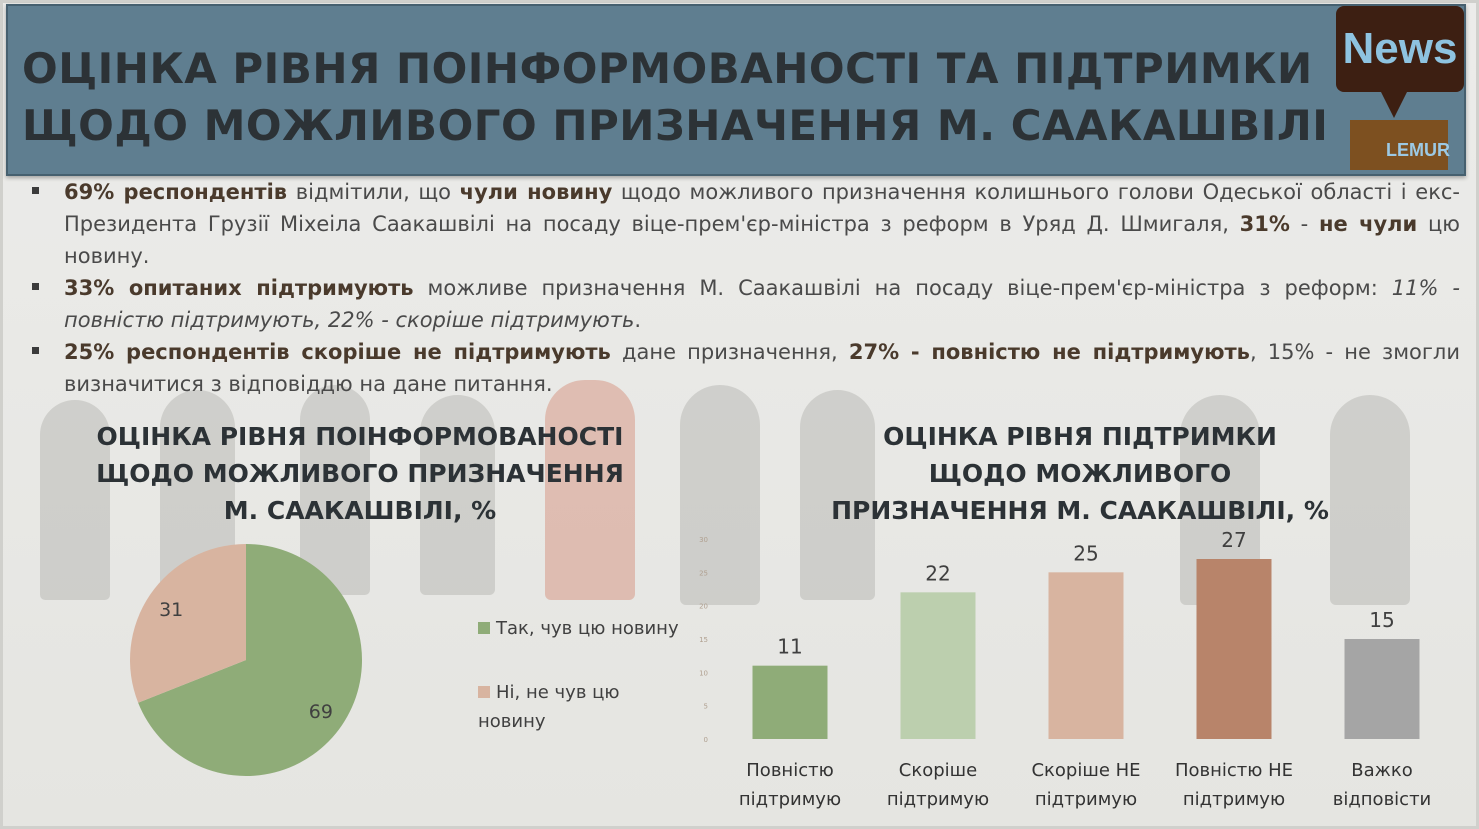  What do you see at coordinates (171, 610) in the screenshot?
I see `pie-data-label: 31` at bounding box center [171, 610].